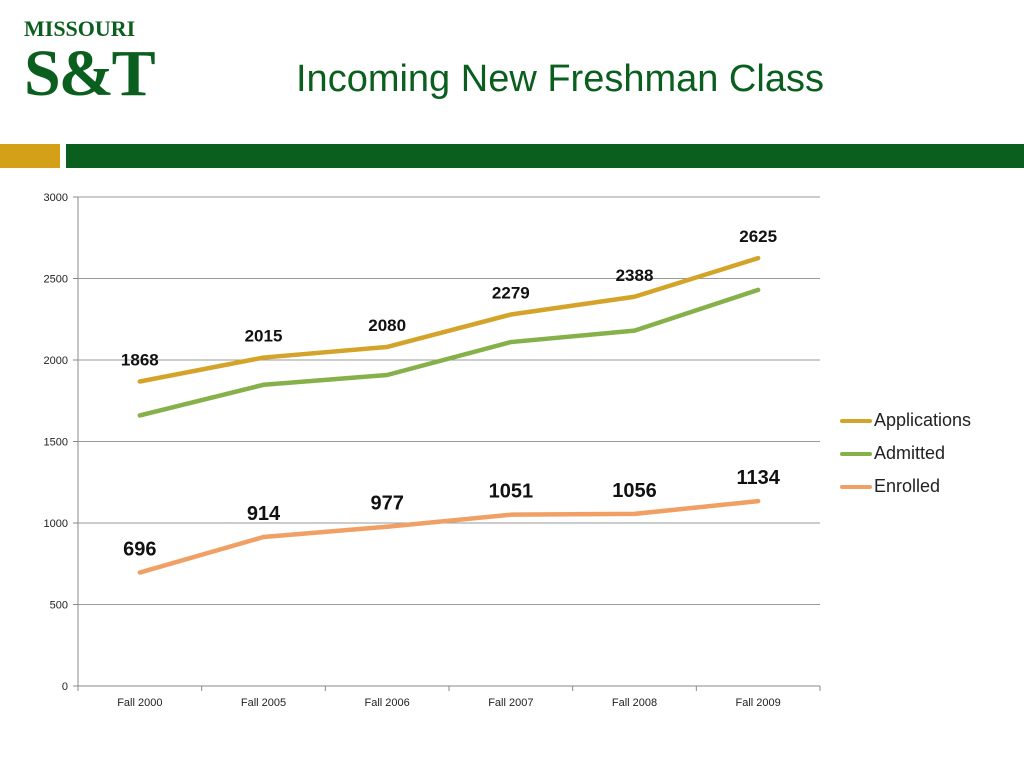 The width and height of the screenshot is (1024, 768). Describe the element at coordinates (560, 79) in the screenshot. I see `page-title: Incoming New Freshman Class` at that location.